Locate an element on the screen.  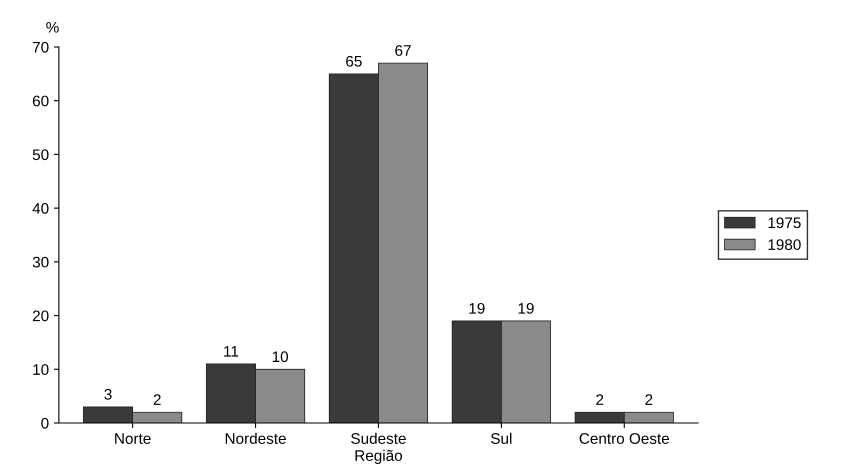
y-tick-label: 60 is located at coordinates (40, 101).